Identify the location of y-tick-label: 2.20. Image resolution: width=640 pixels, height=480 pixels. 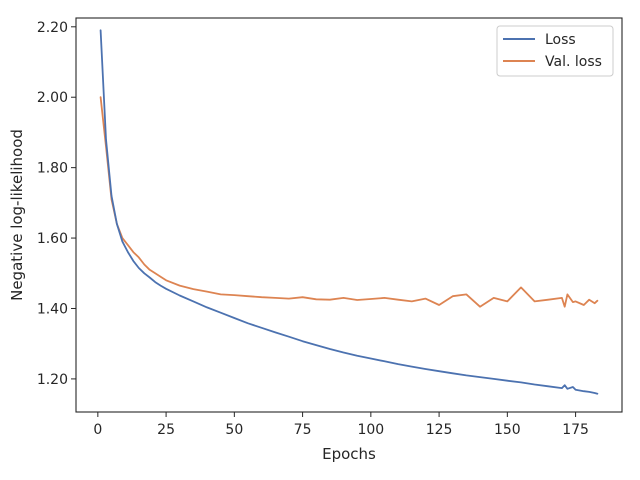
(52, 28).